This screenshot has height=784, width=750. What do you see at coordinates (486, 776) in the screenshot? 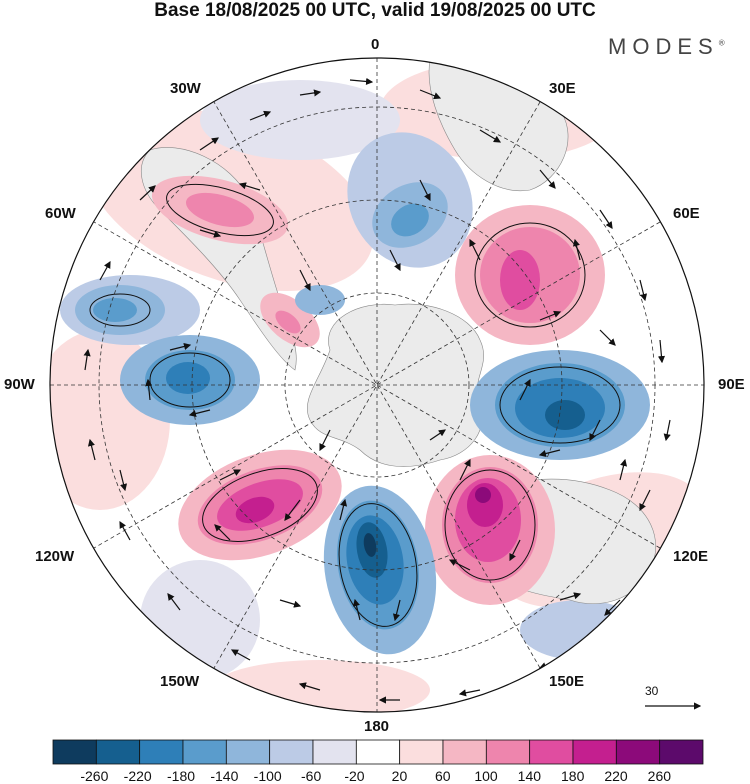
I see `colorbar-tick-label: 100` at bounding box center [486, 776].